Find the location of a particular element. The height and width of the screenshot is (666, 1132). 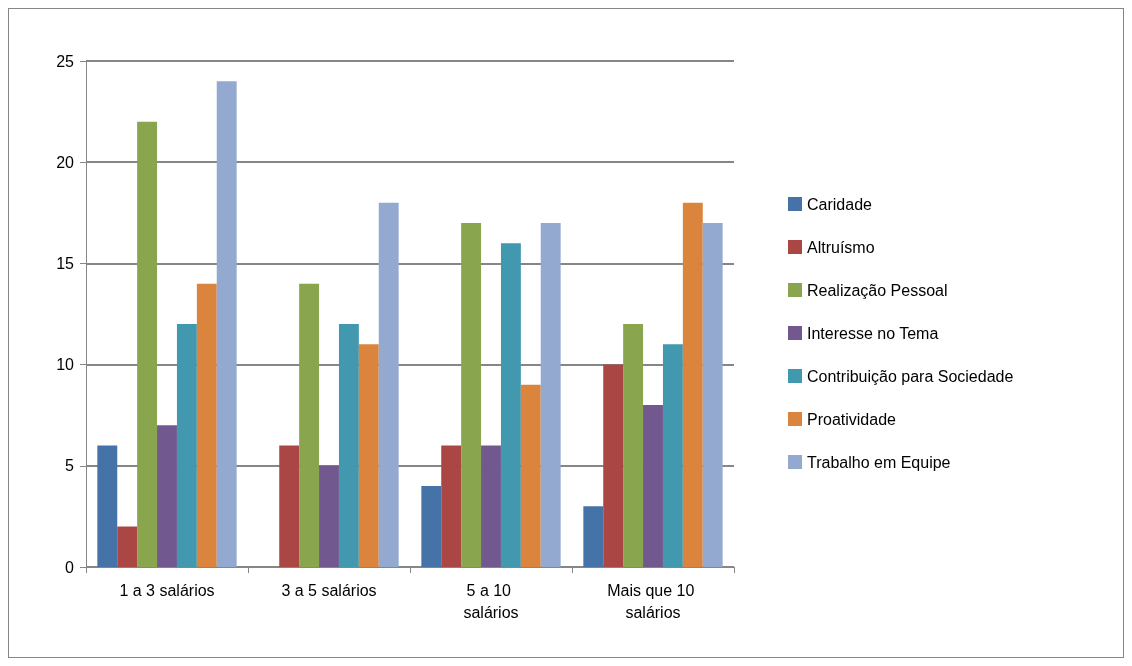

legend-label: Proatividade is located at coordinates (852, 419).